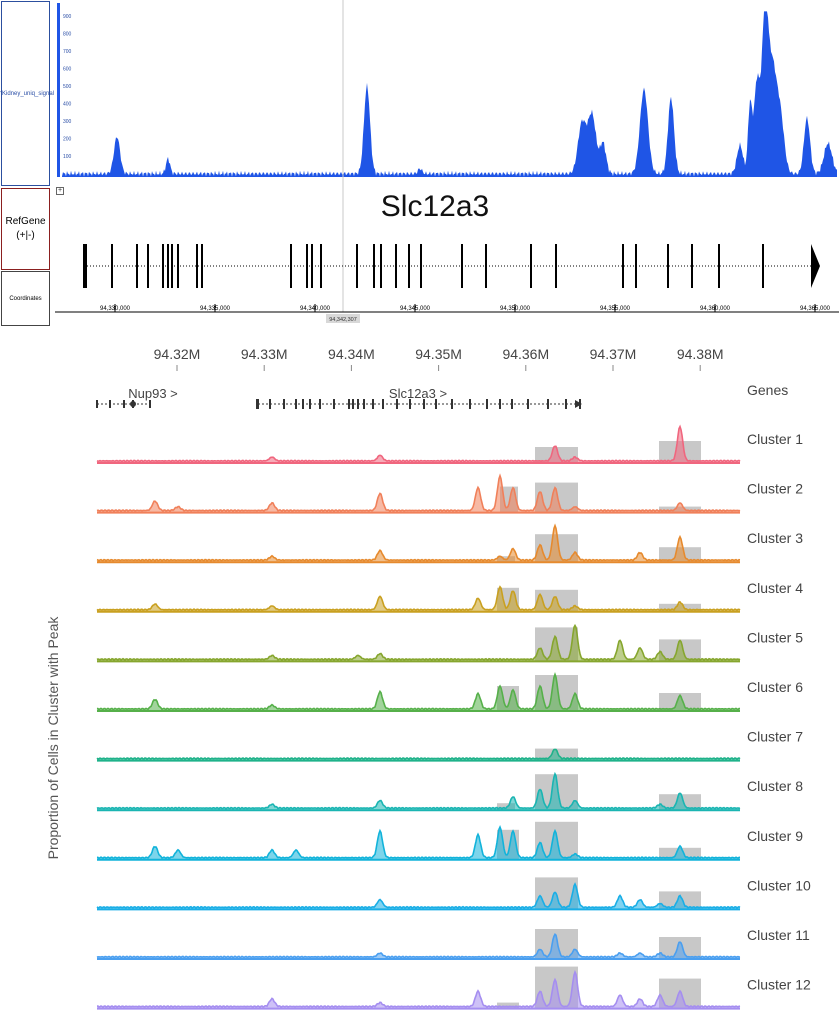 This screenshot has width=839, height=1036. What do you see at coordinates (700, 354) in the screenshot?
I see `axis-tick-label: 94.38M` at bounding box center [700, 354].